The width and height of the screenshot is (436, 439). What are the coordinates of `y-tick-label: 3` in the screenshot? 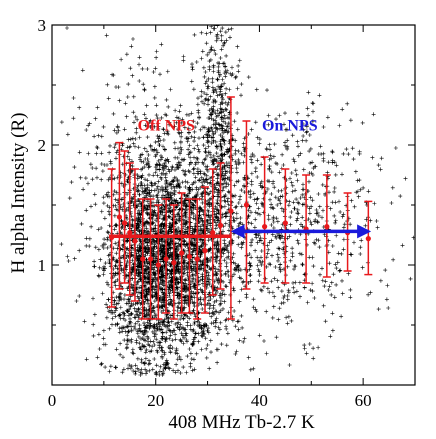 It's located at (42, 25).